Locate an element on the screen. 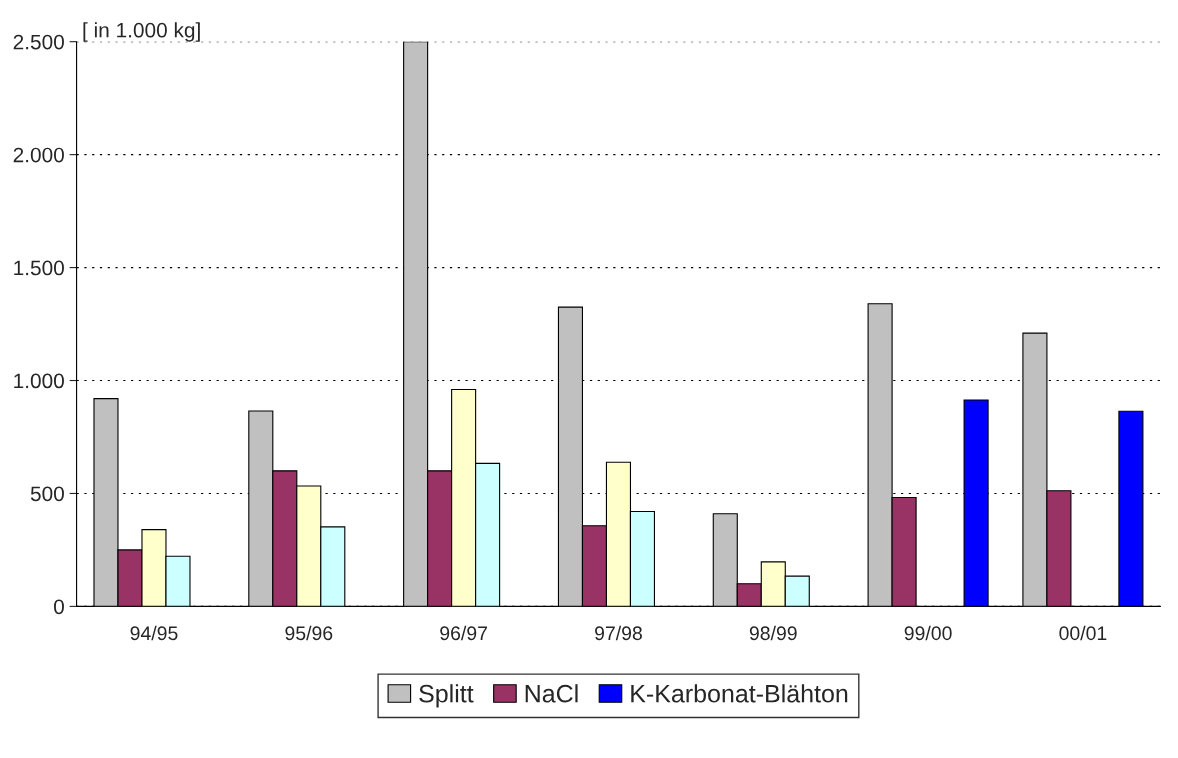 The height and width of the screenshot is (758, 1178). y-tick-label: 2.500 is located at coordinates (38, 42).